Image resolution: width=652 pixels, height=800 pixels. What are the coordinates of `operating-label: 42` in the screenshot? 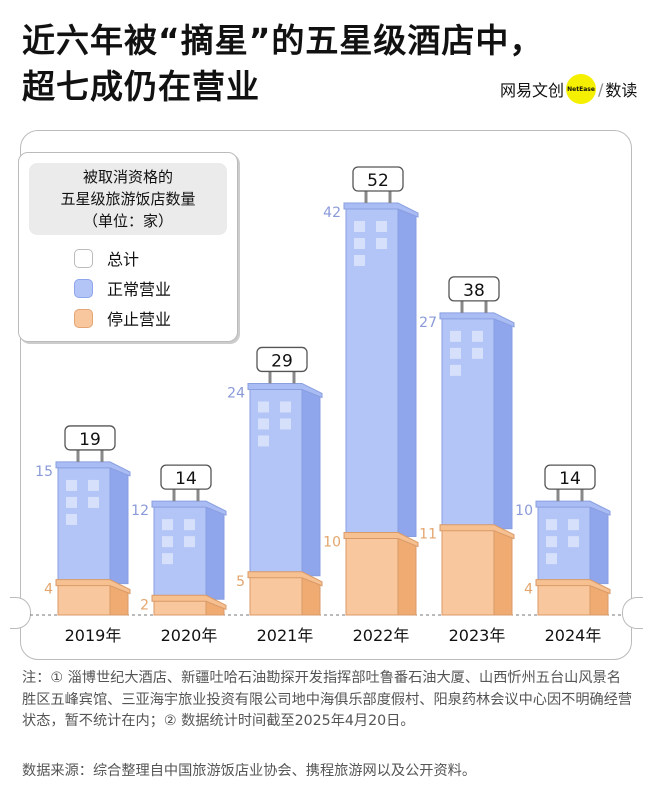 It's located at (332, 213).